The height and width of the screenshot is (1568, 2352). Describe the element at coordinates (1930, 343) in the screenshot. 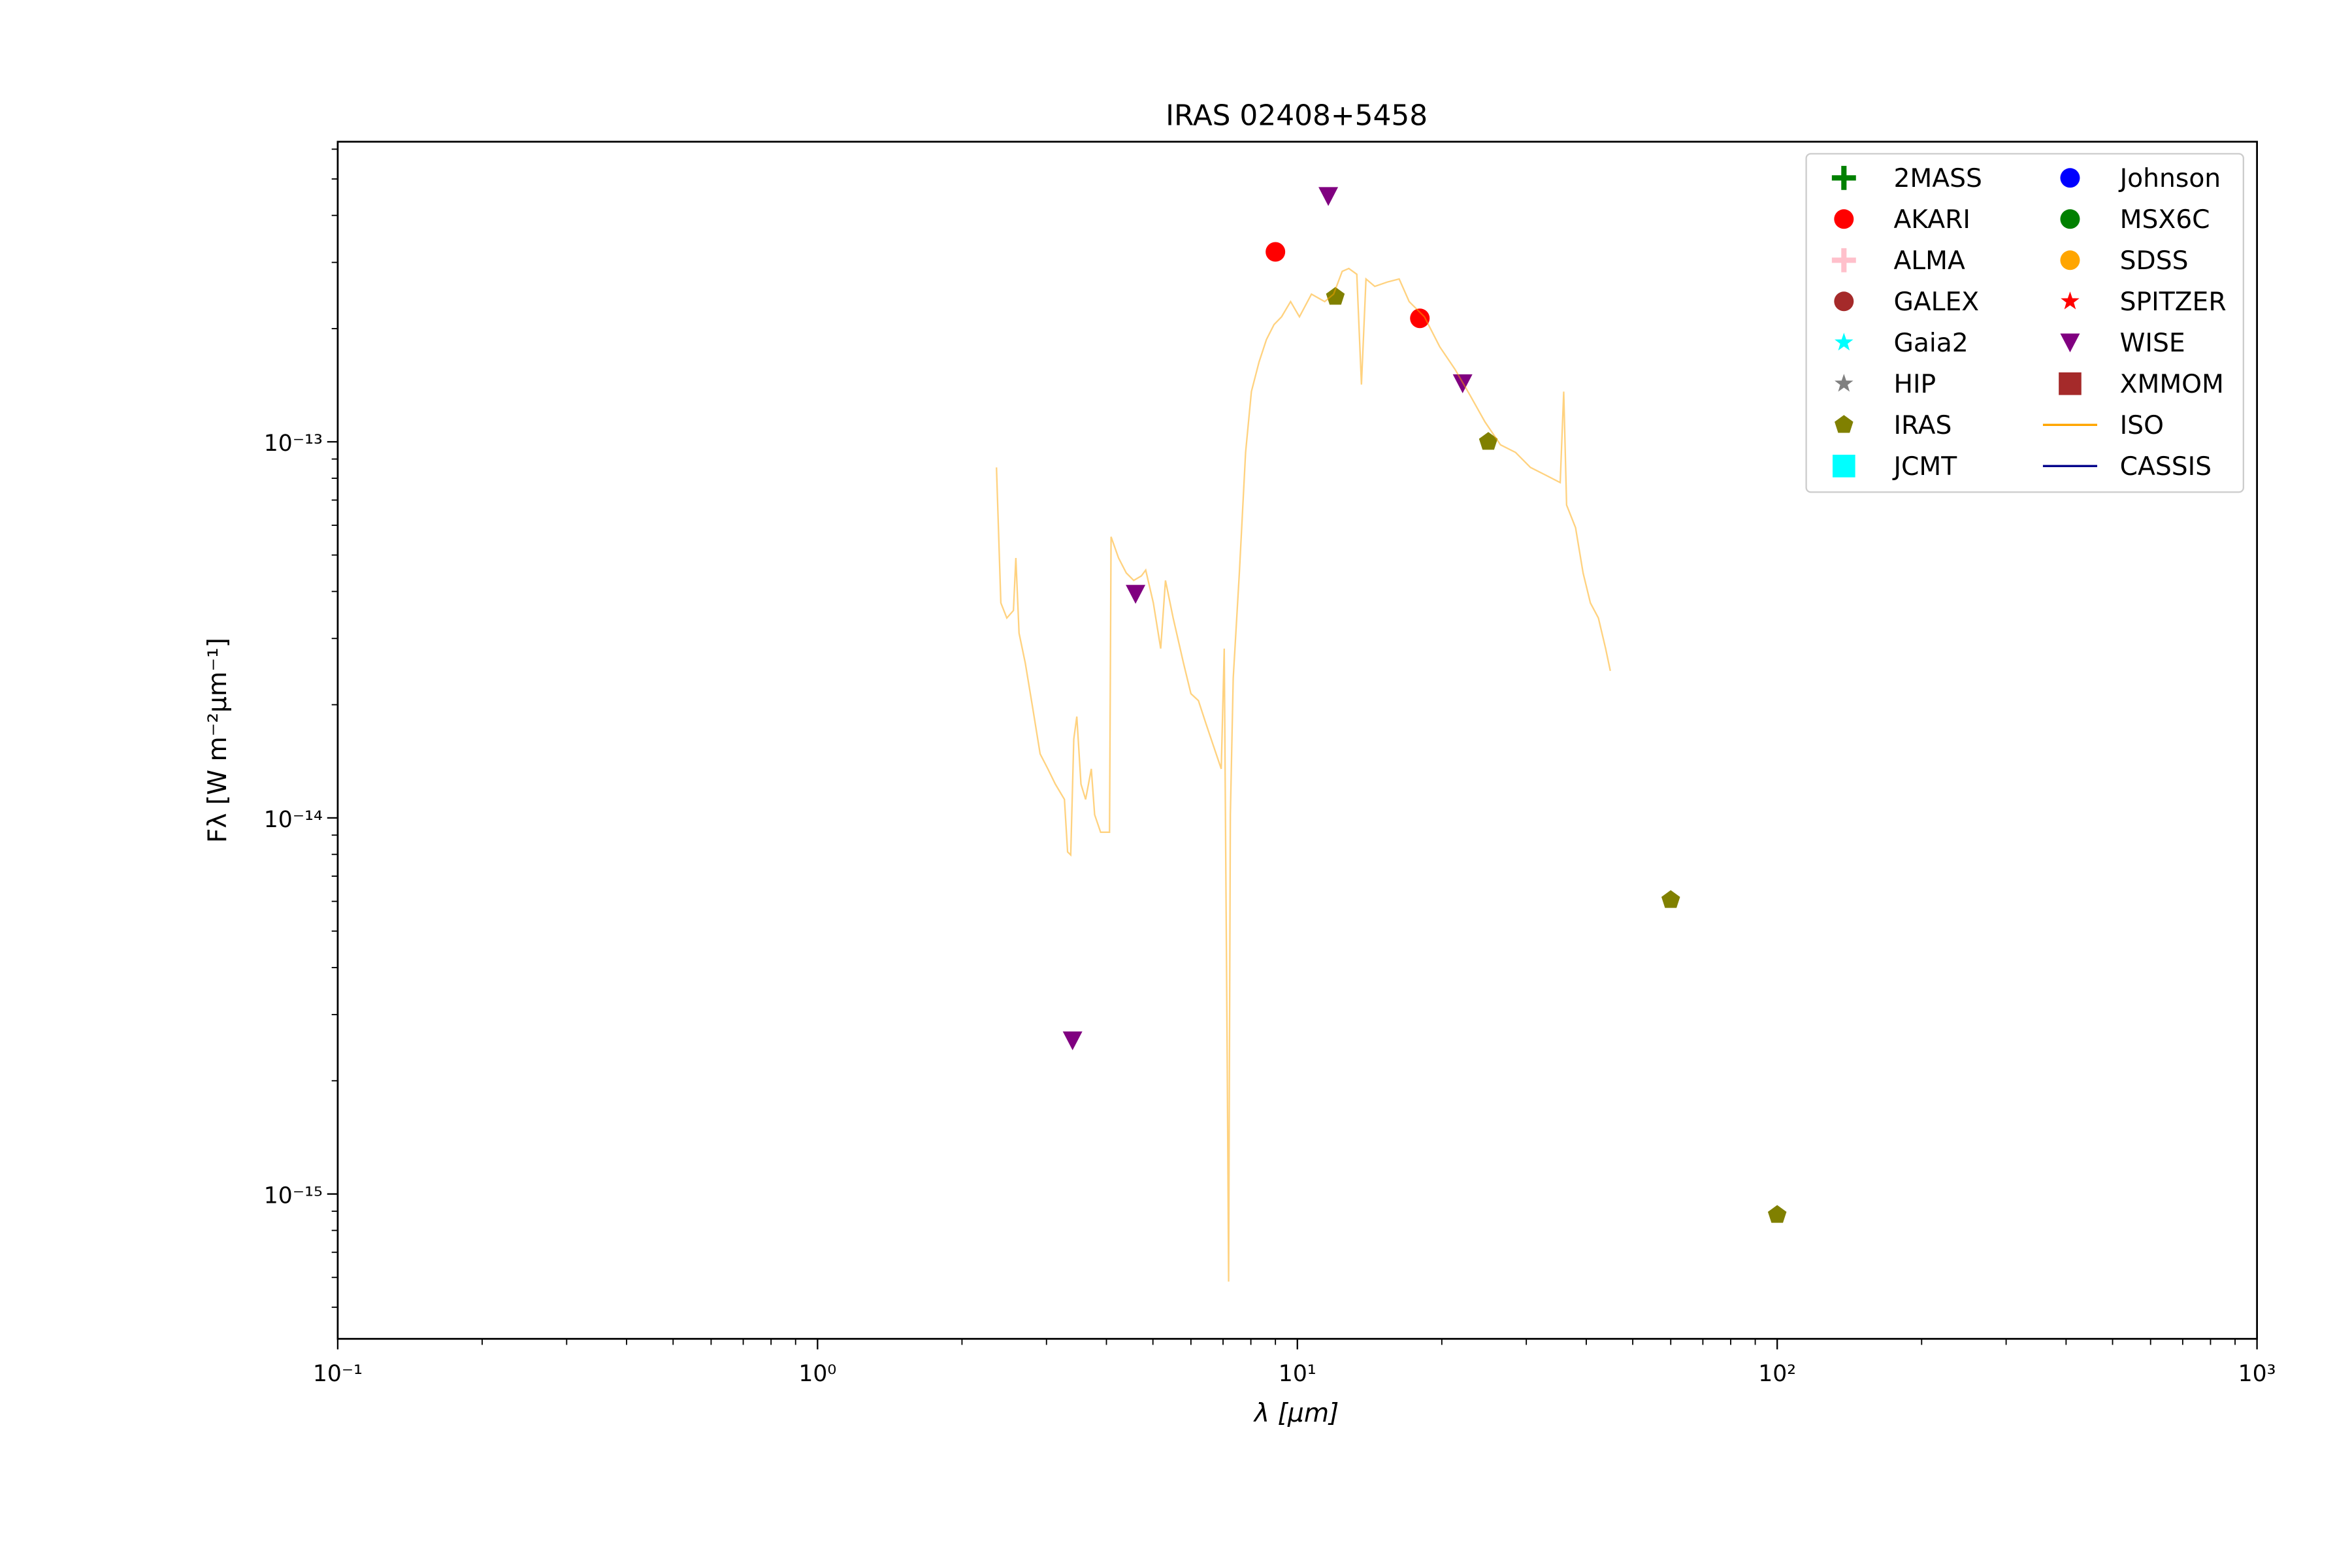

I see `legend-label: Gaia2` at that location.